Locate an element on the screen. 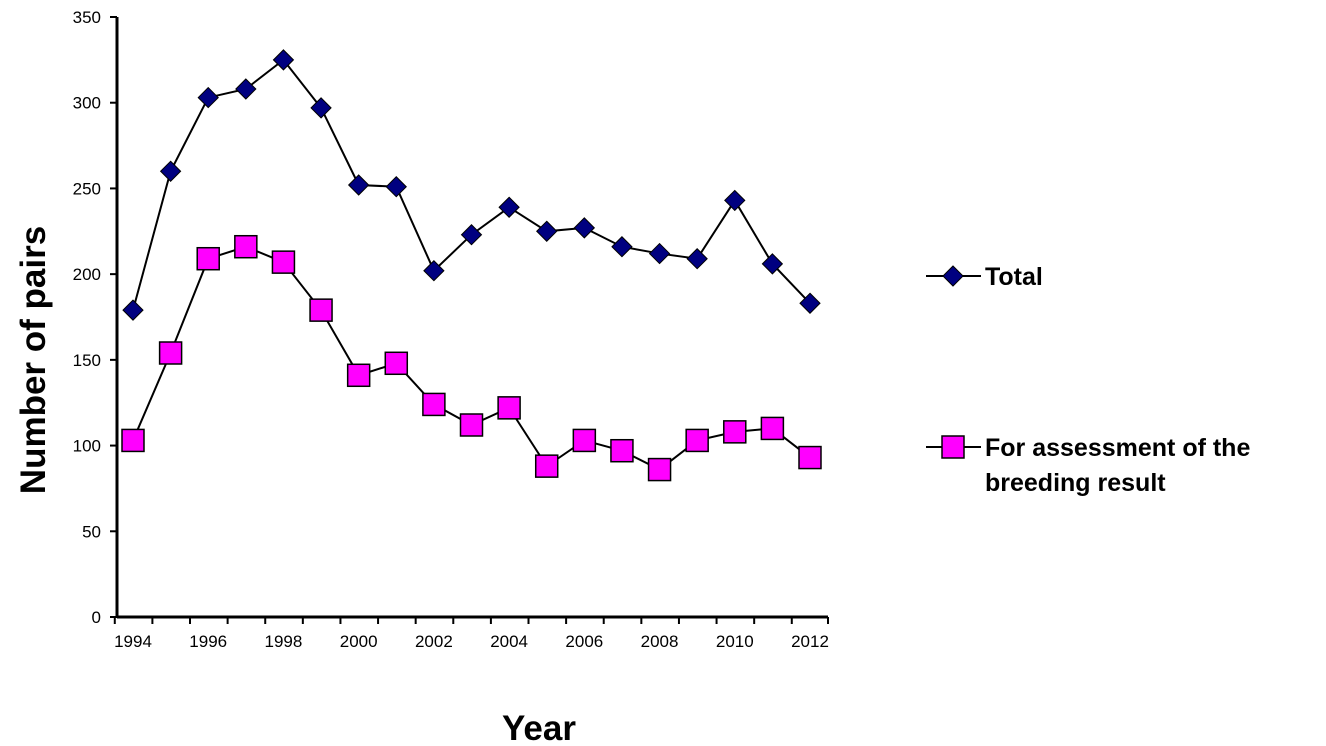 This screenshot has width=1326, height=746. y-tick-label: 350 is located at coordinates (87, 17).